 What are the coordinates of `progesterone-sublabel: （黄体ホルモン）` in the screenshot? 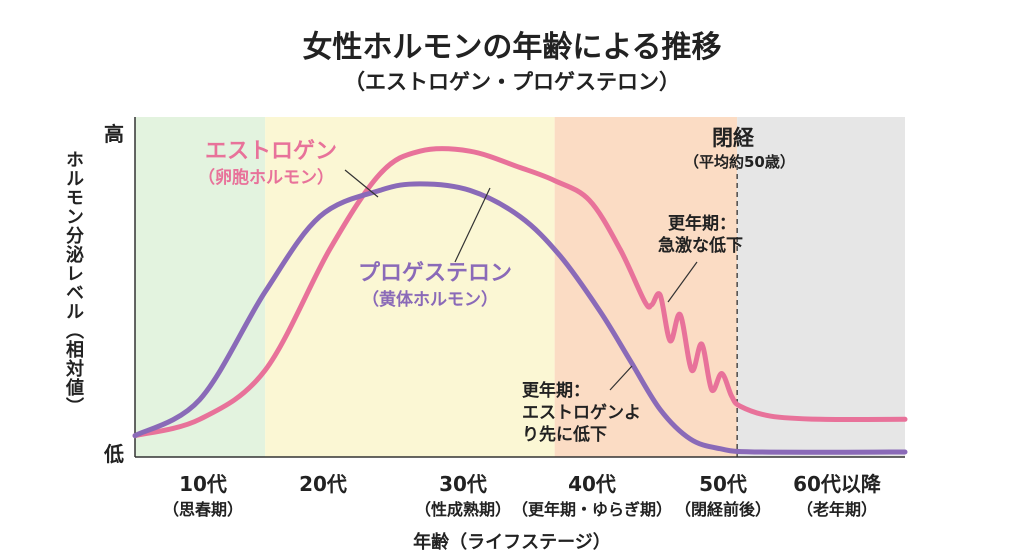 It's located at (430, 300).